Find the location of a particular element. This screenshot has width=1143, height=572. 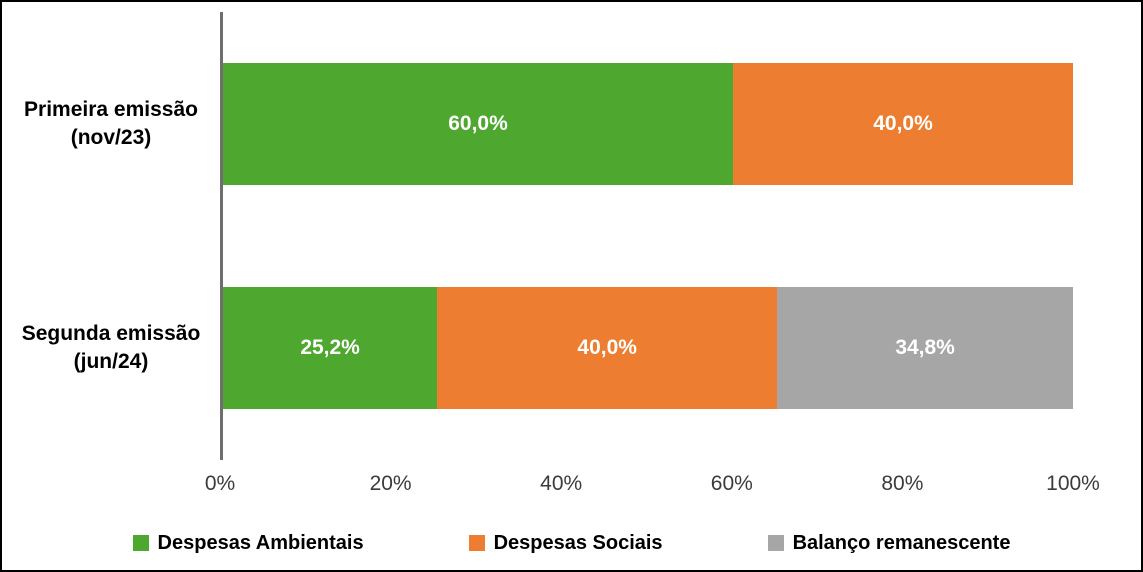

category-label: Primeira emissão (nov/23) is located at coordinates (111, 124).